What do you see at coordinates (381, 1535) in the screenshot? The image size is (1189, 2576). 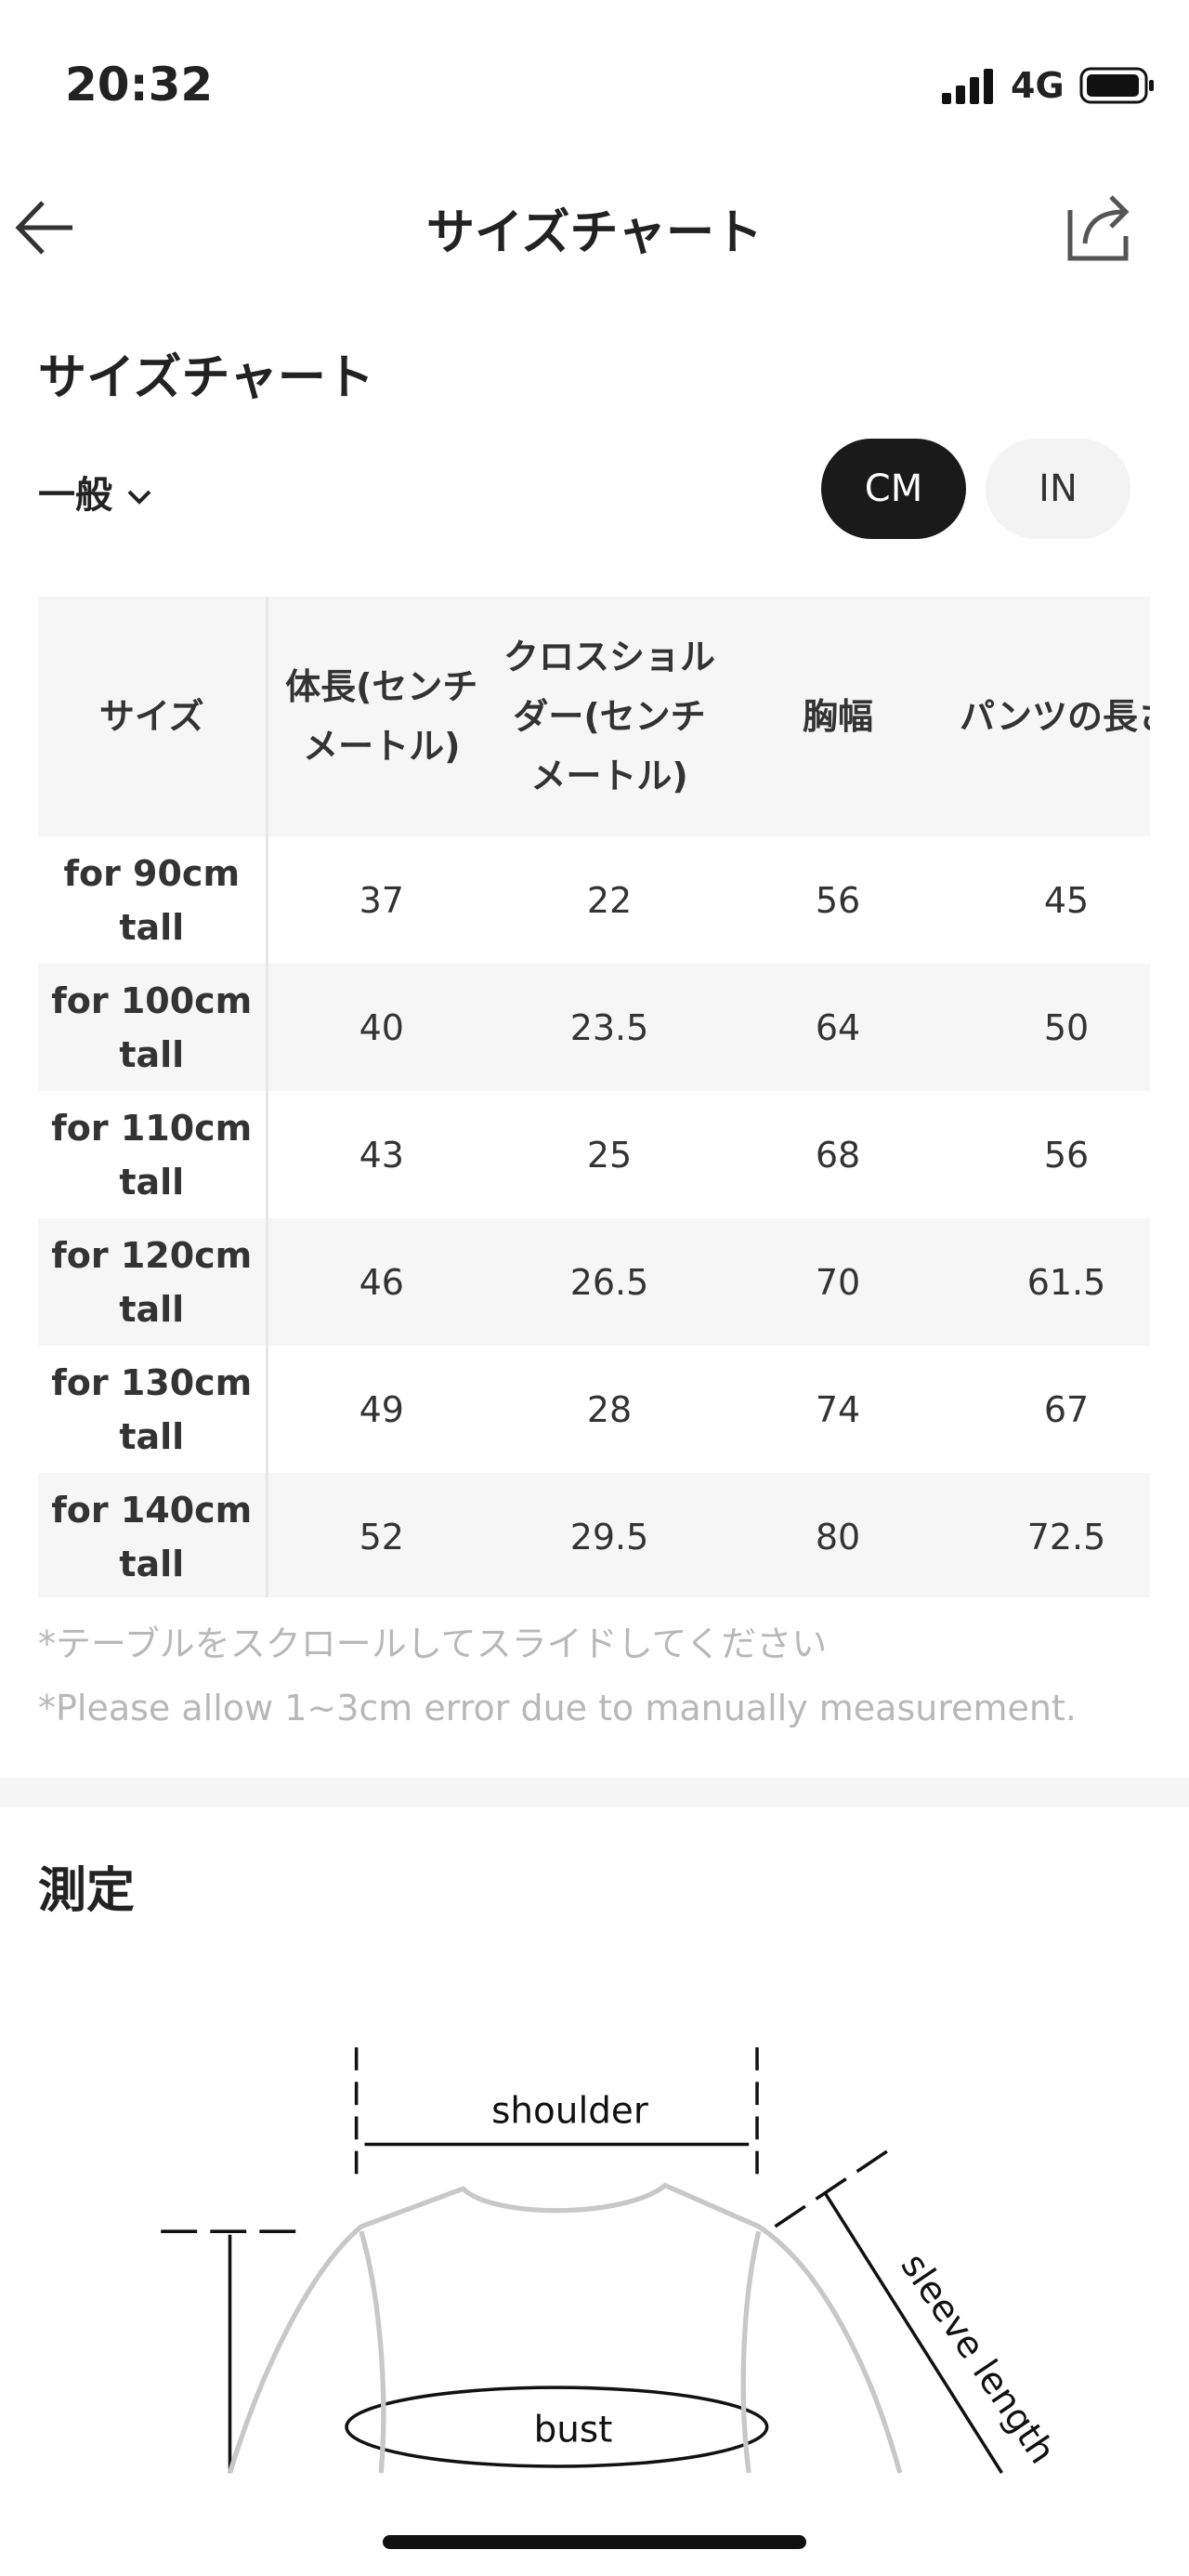 I see `value-cell: 52` at bounding box center [381, 1535].